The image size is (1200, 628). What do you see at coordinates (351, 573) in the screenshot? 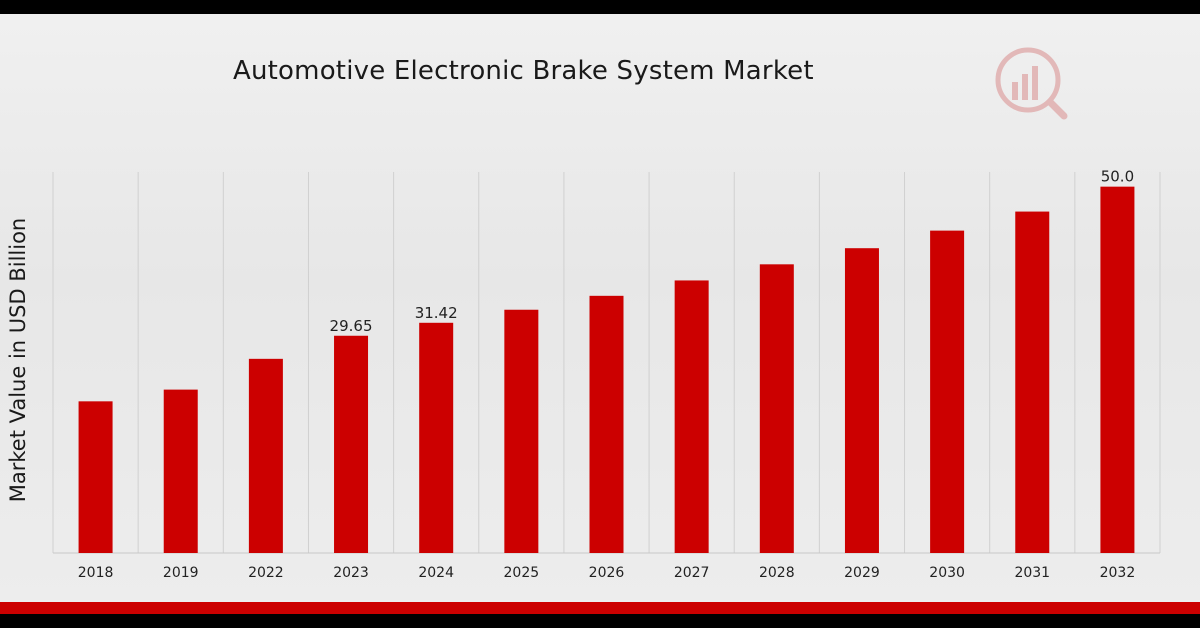
I see `x-tick-label-2023: 2023` at bounding box center [351, 573].